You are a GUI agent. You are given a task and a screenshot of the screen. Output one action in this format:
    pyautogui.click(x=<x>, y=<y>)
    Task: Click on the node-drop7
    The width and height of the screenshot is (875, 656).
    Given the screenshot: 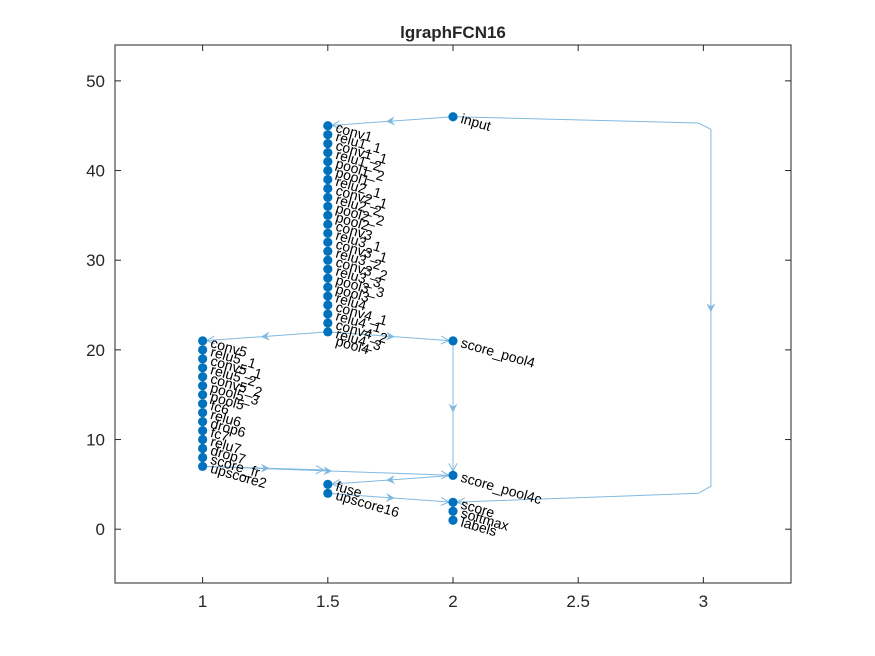 What is the action you would take?
    pyautogui.click(x=203, y=448)
    